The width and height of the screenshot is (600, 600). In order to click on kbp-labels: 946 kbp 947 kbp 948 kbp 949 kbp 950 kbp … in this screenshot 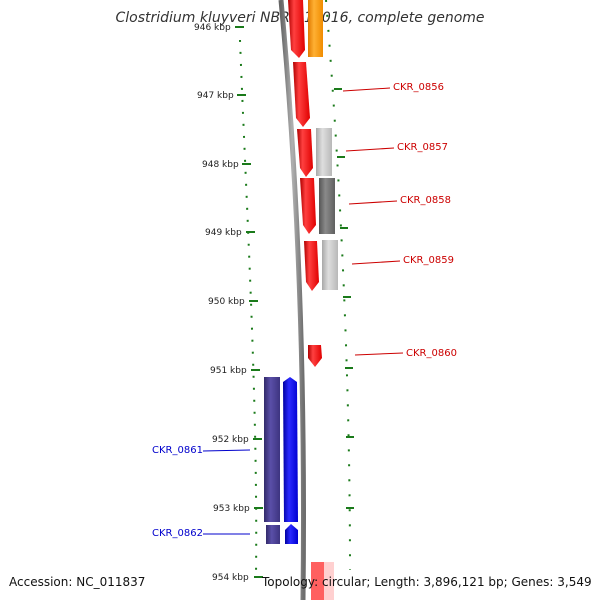, I will do `click(222, 303)`.